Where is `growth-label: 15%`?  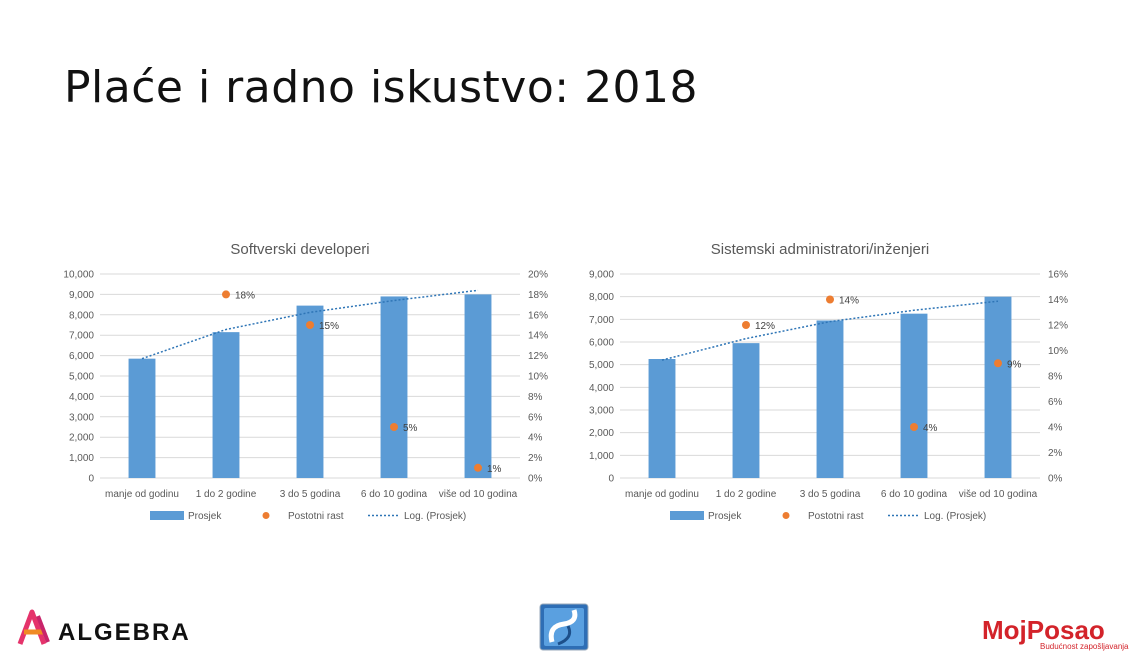 growth-label: 15% is located at coordinates (329, 326).